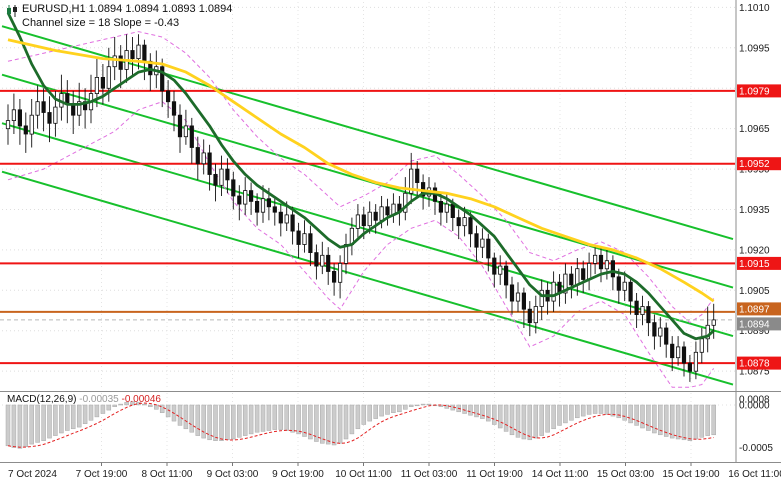 The image size is (781, 489). Describe the element at coordinates (754, 324) in the screenshot. I see `svg-text: 1.0894` at that location.